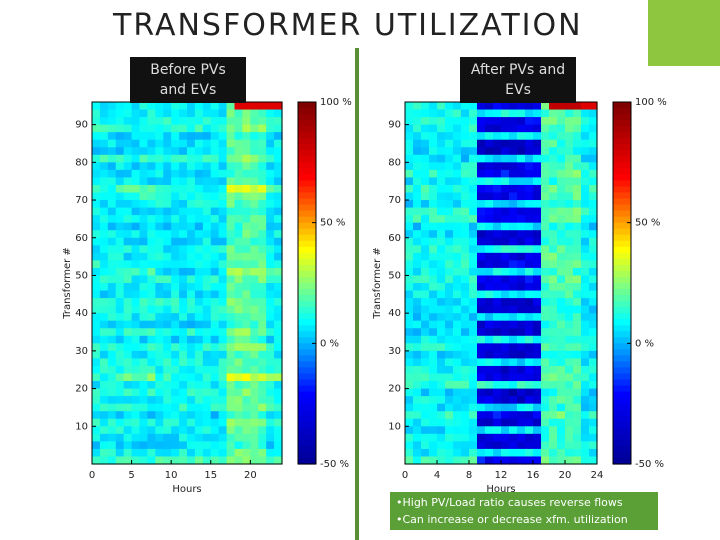 Image resolution: width=720 pixels, height=540 pixels. Describe the element at coordinates (622, 283) in the screenshot. I see `colorbar-frame` at that location.